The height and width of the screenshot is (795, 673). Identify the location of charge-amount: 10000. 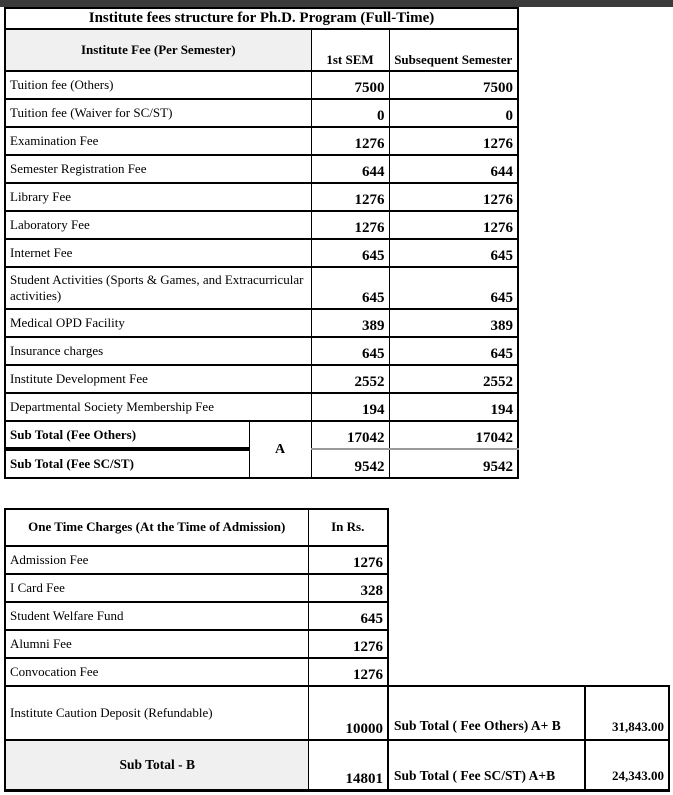
(348, 713).